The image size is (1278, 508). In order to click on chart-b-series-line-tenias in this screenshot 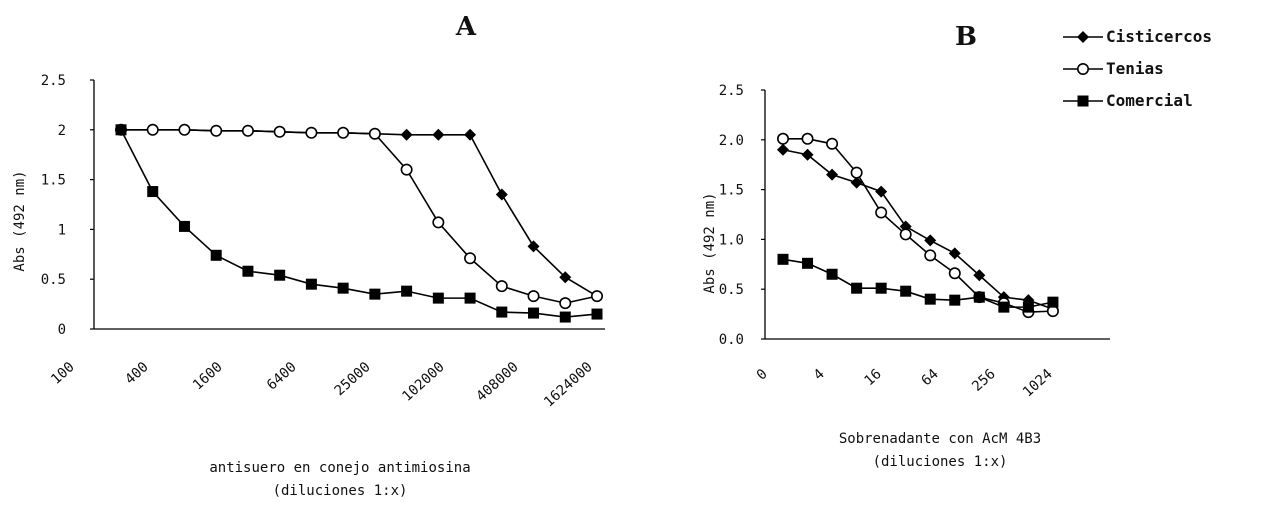, I will do `click(918, 225)`.